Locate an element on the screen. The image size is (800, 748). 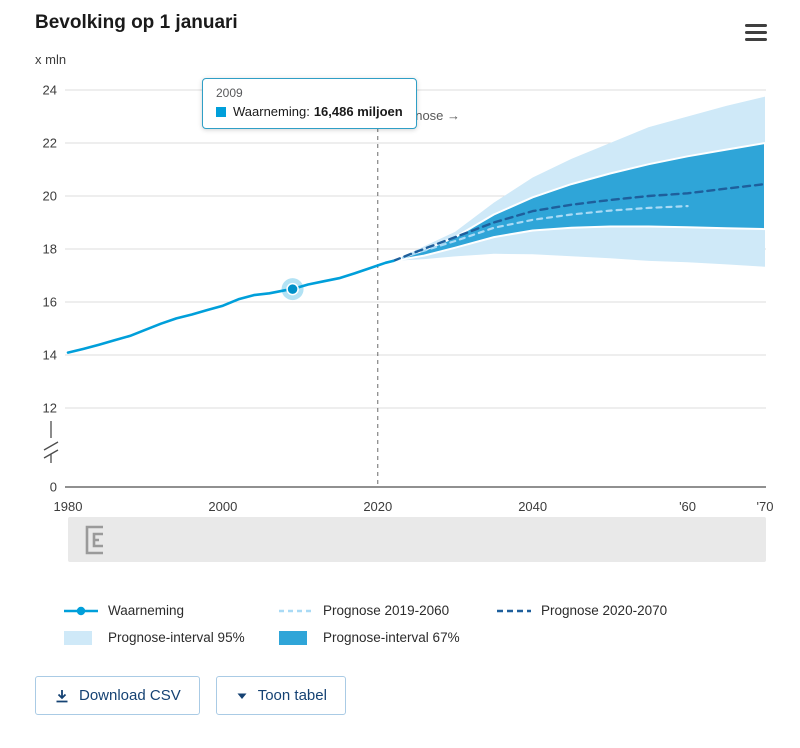
legend-item-prognose-2020-2070: Prognose 2020-2070 is located at coordinates (581, 610).